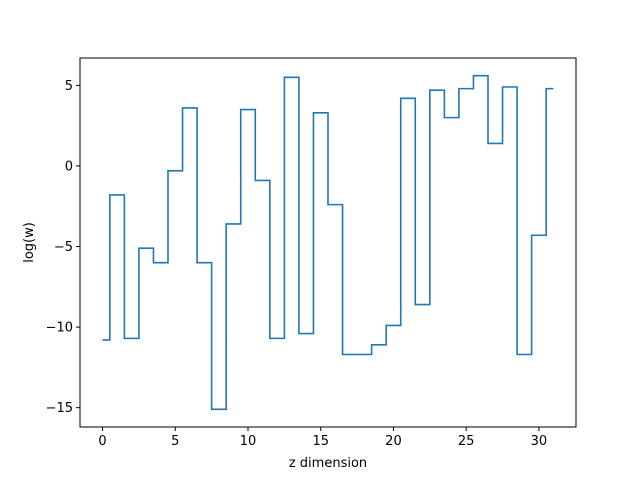  What do you see at coordinates (328, 463) in the screenshot?
I see `x-axis-label: z dimension` at bounding box center [328, 463].